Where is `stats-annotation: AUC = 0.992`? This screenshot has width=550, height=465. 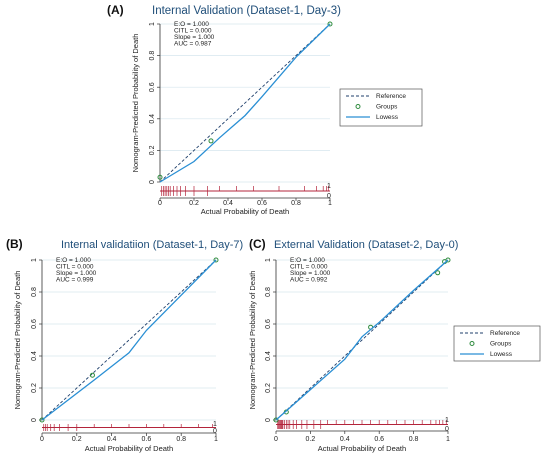 stats-annotation: AUC = 0.992 is located at coordinates (309, 280).